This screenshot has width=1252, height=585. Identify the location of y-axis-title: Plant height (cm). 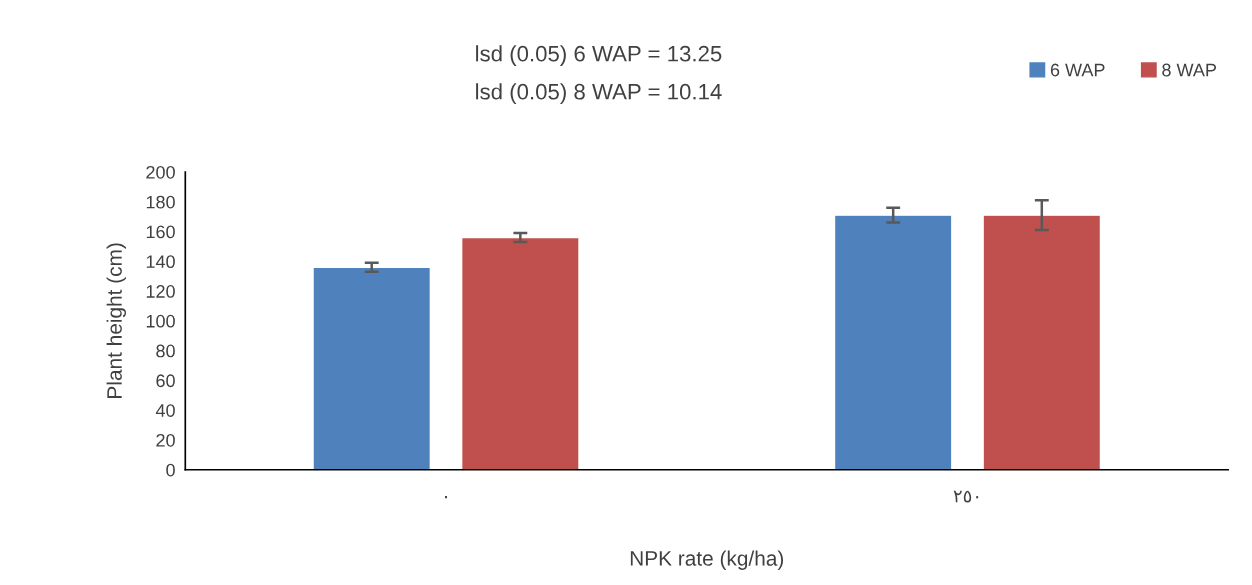
(116, 320).